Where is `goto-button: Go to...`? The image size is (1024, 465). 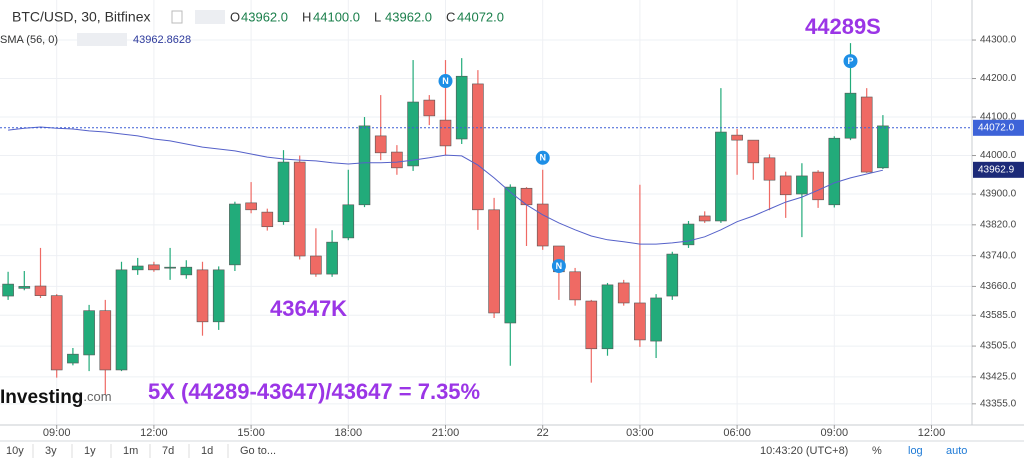
goto-button: Go to... is located at coordinates (258, 451).